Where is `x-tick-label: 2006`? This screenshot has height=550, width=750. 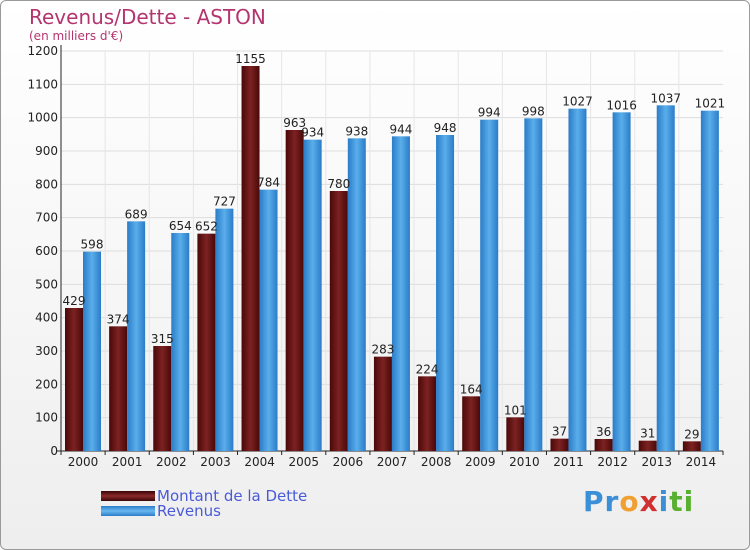
x-tick-label: 2006 is located at coordinates (348, 462).